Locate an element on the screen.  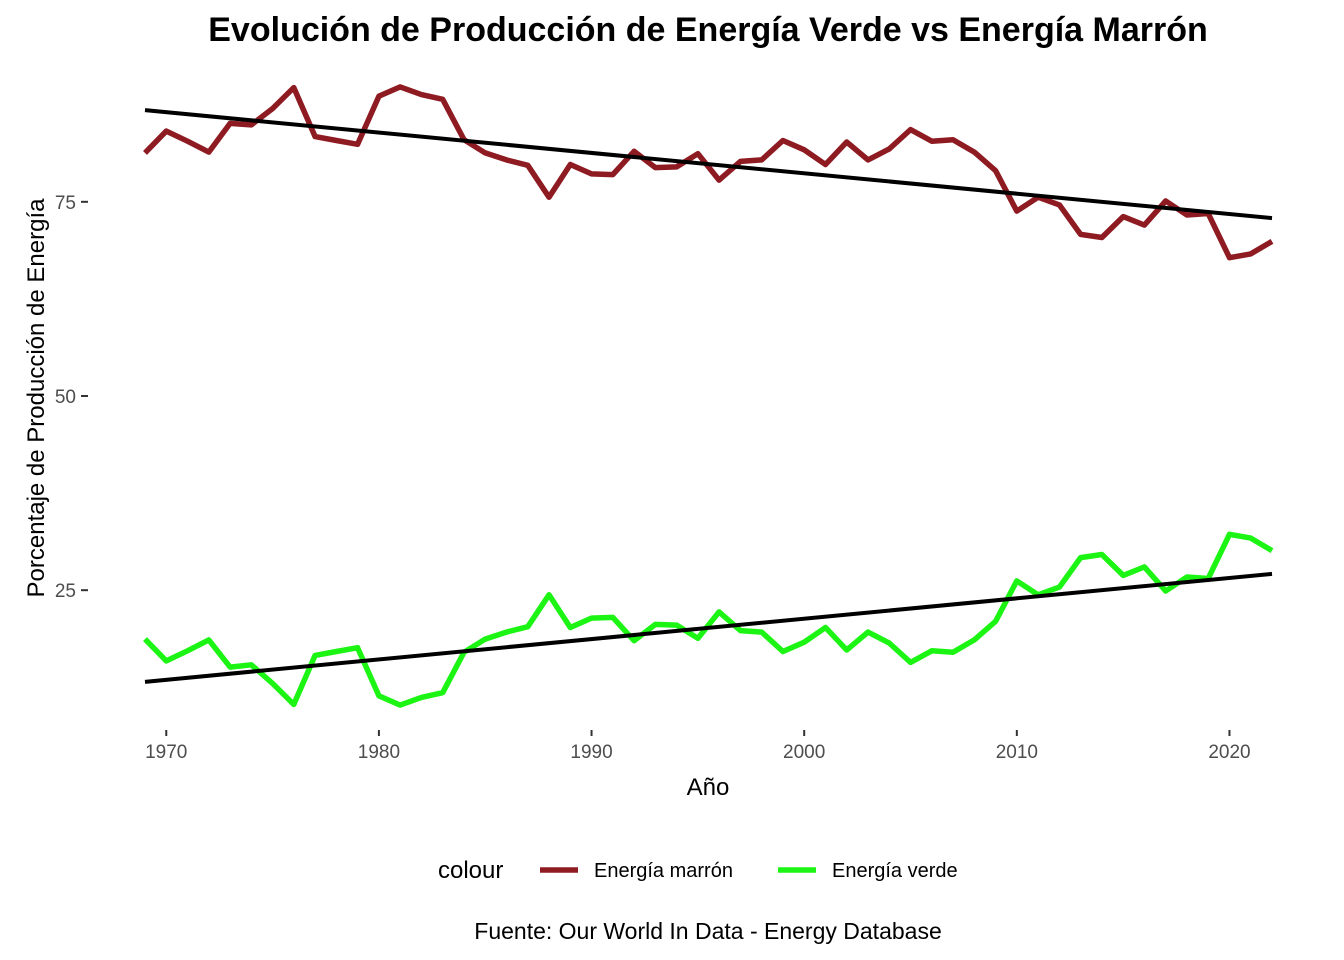
x-tick-label: 2020 is located at coordinates (1229, 752).